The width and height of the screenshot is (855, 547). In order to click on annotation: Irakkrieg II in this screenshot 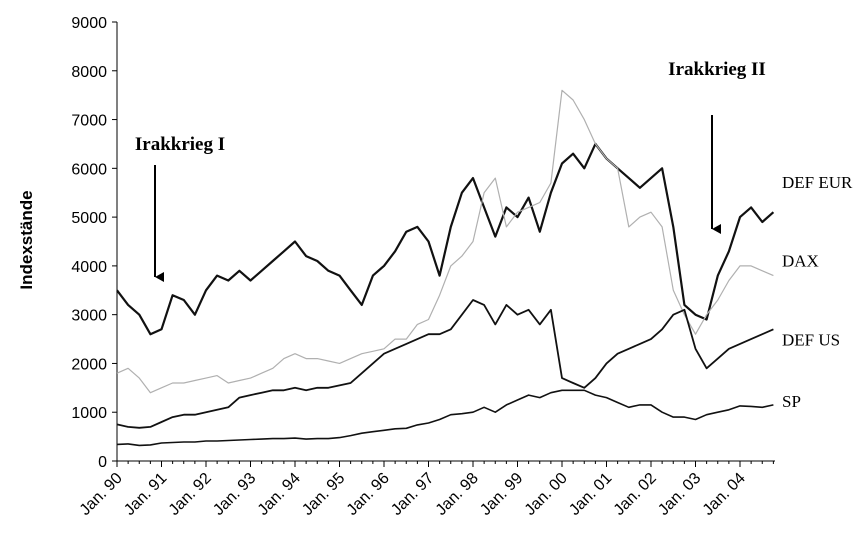, I will do `click(717, 69)`.